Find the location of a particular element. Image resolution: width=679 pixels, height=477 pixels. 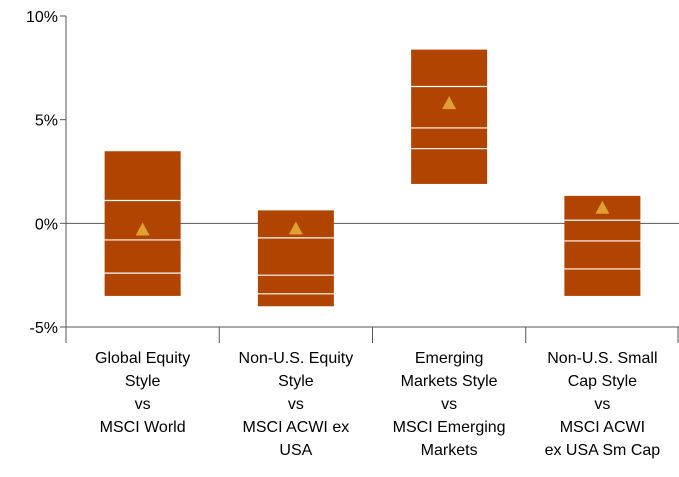

y-tick-label: 5% is located at coordinates (46, 121).